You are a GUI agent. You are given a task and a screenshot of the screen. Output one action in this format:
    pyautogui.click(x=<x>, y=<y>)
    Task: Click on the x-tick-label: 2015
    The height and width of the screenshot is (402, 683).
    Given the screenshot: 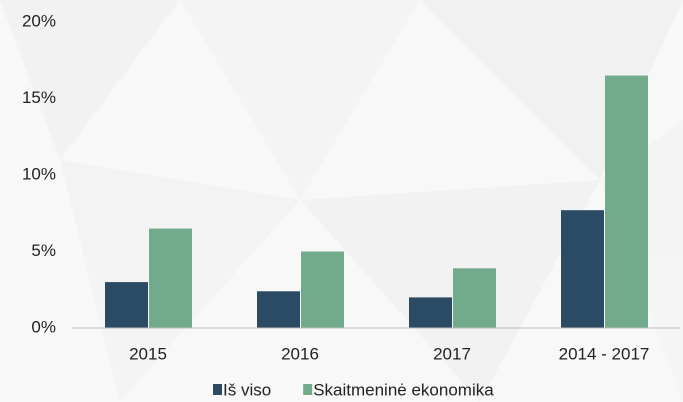 What is the action you would take?
    pyautogui.click(x=148, y=353)
    